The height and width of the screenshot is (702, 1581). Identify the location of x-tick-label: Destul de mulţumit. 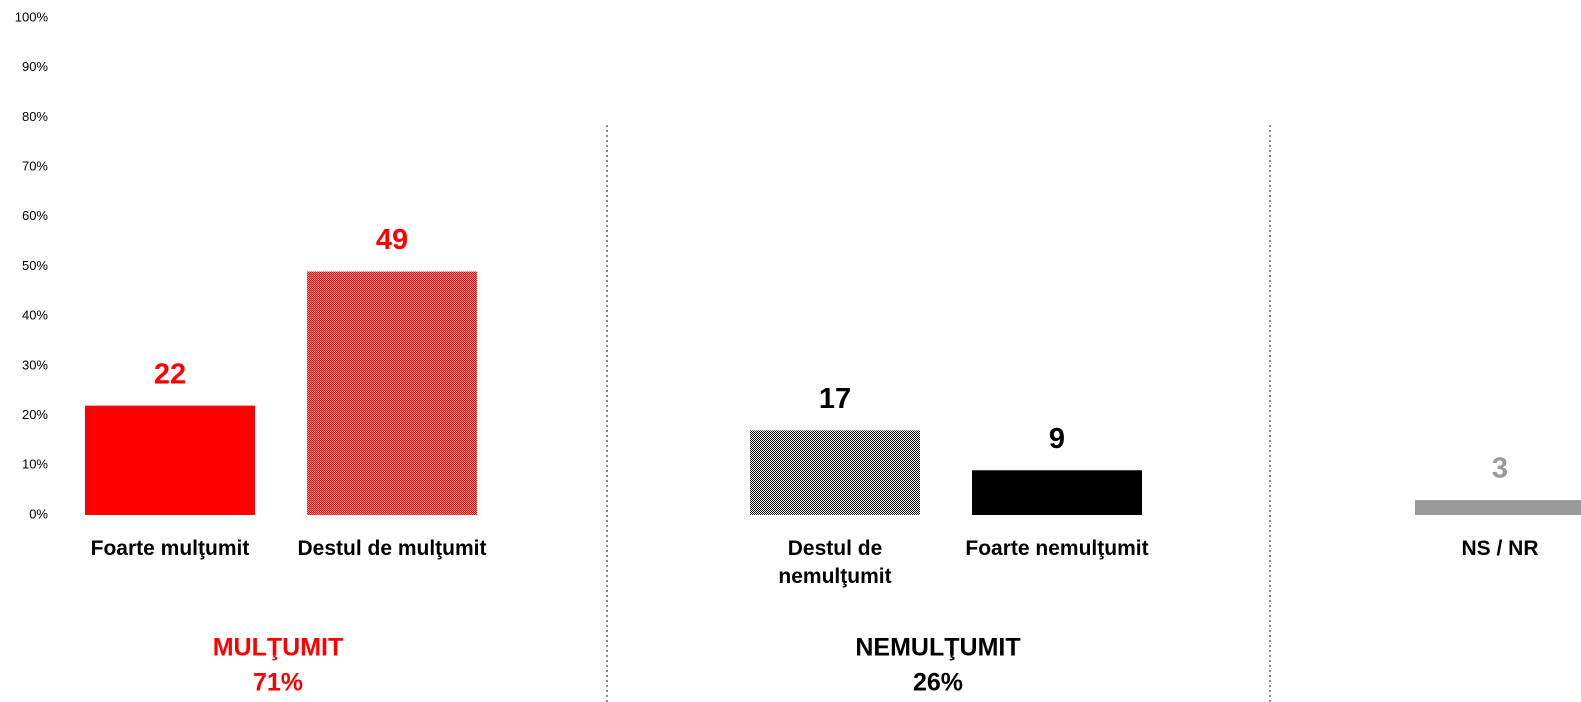
(391, 548).